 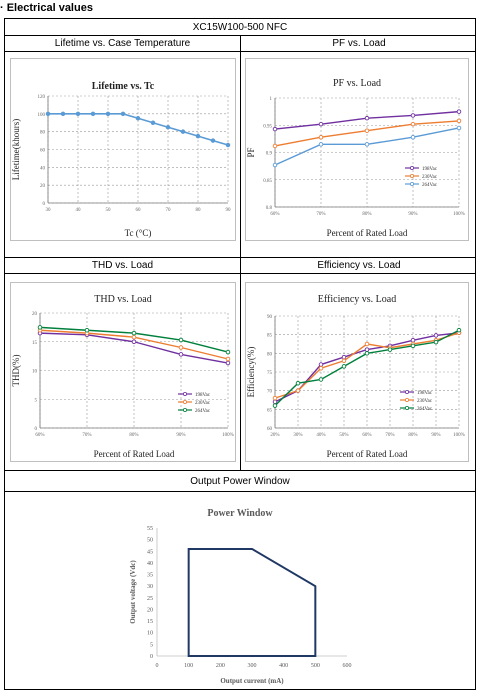 What do you see at coordinates (150, 552) in the screenshot?
I see `y-tick-label: 45` at bounding box center [150, 552].